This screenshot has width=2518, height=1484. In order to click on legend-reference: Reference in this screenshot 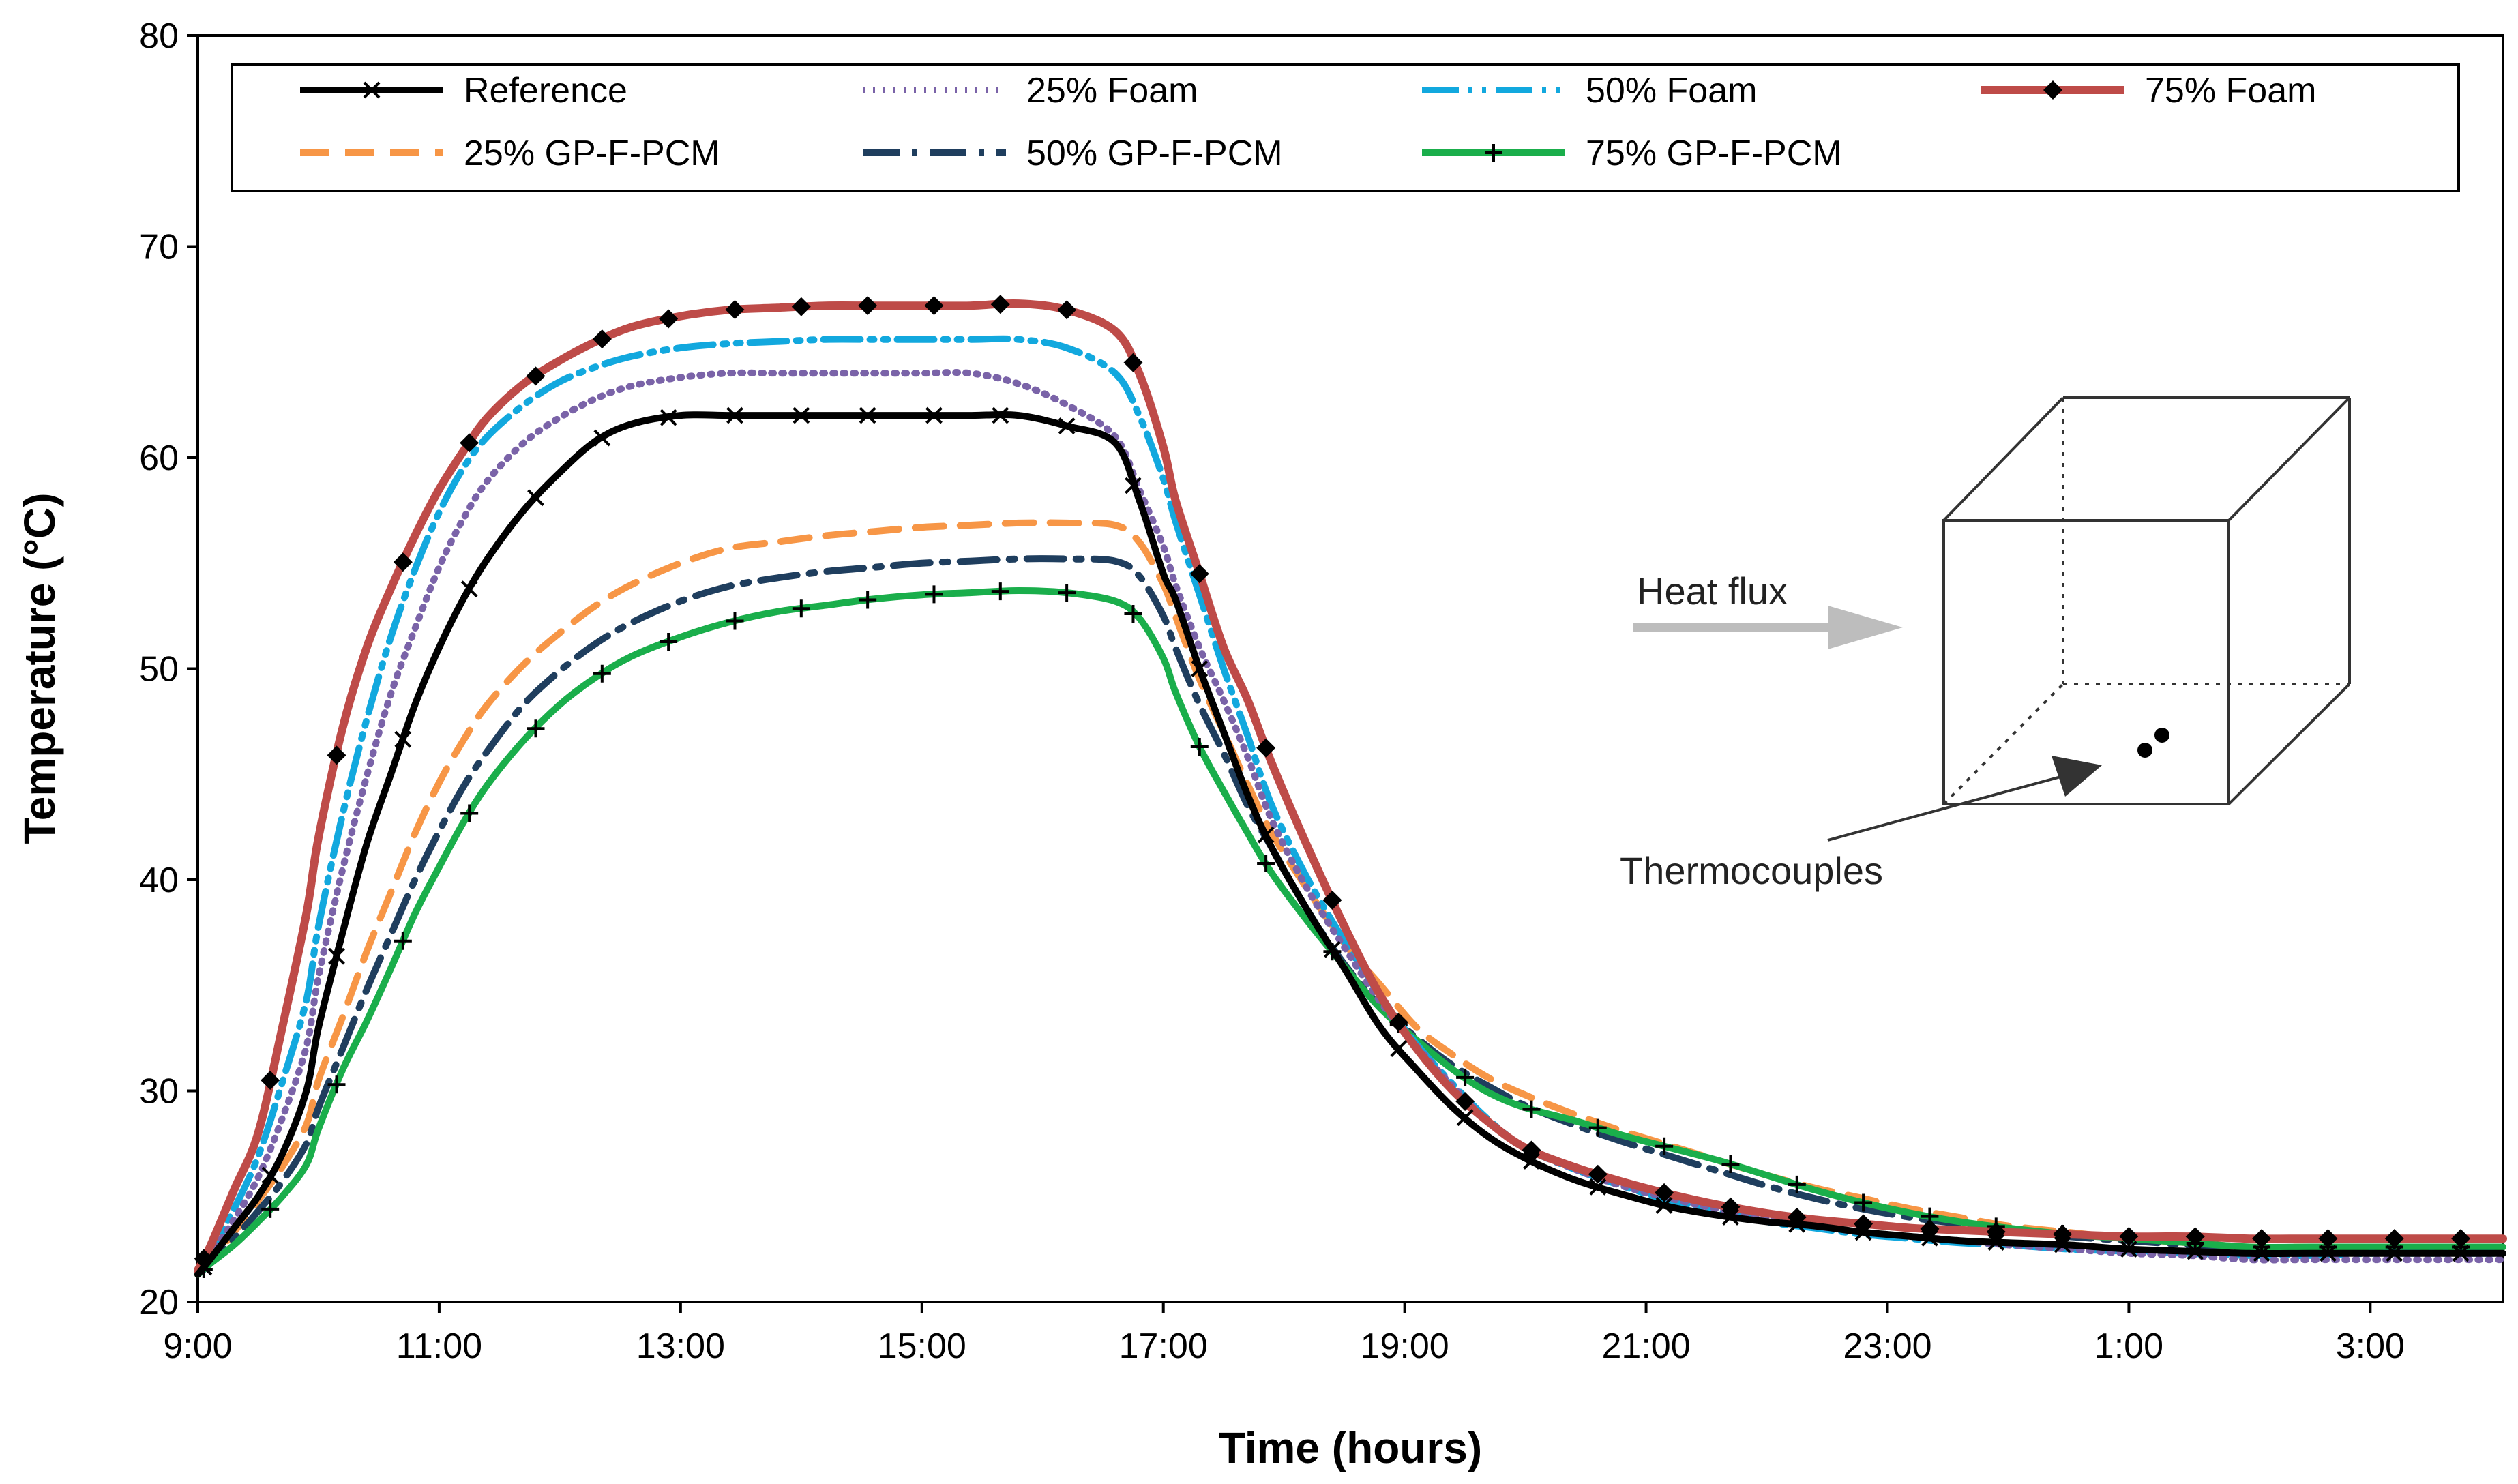, I will do `click(463, 90)`.